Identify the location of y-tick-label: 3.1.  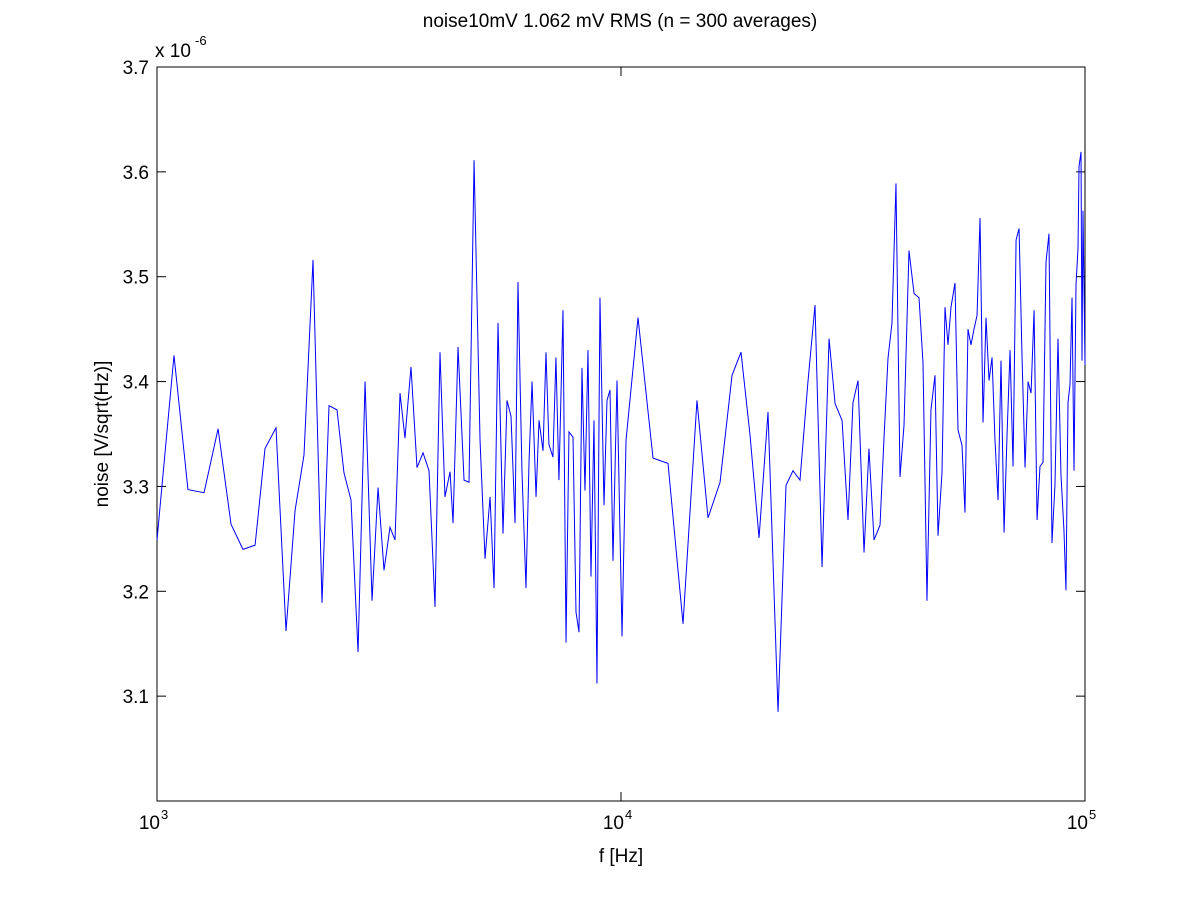
(136, 697).